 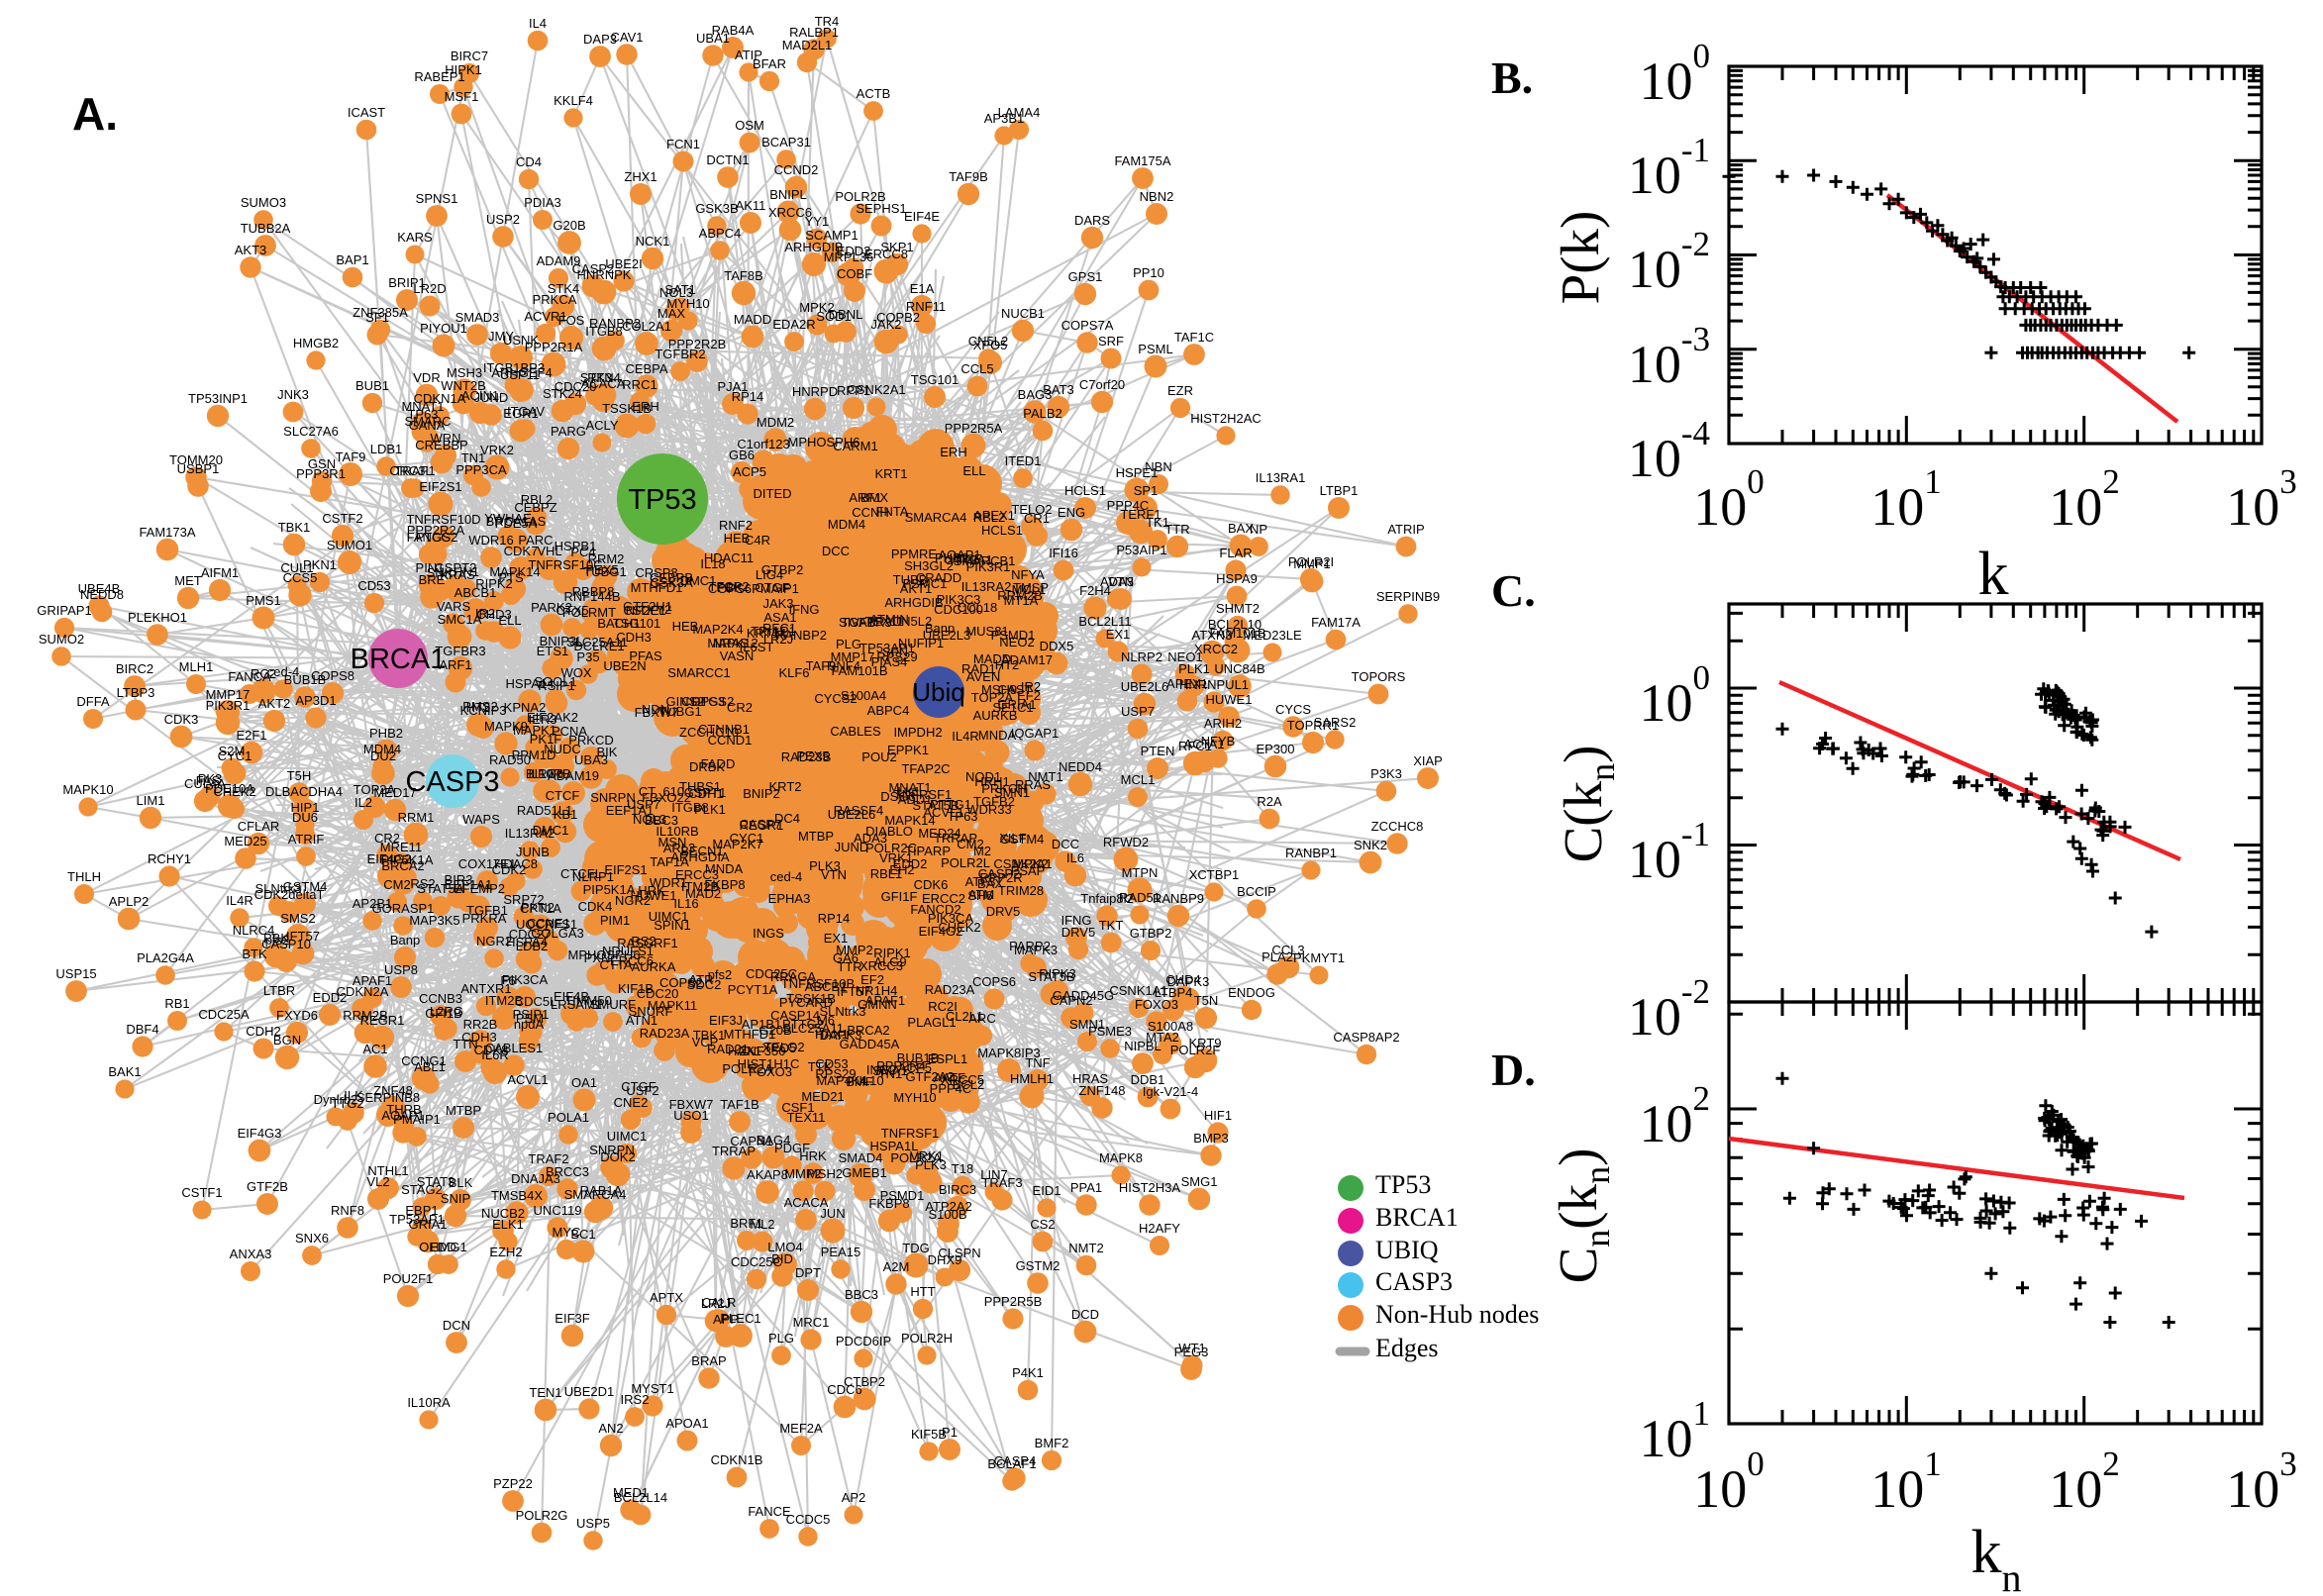 I want to click on svg-text: EZR, so click(x=1180, y=390).